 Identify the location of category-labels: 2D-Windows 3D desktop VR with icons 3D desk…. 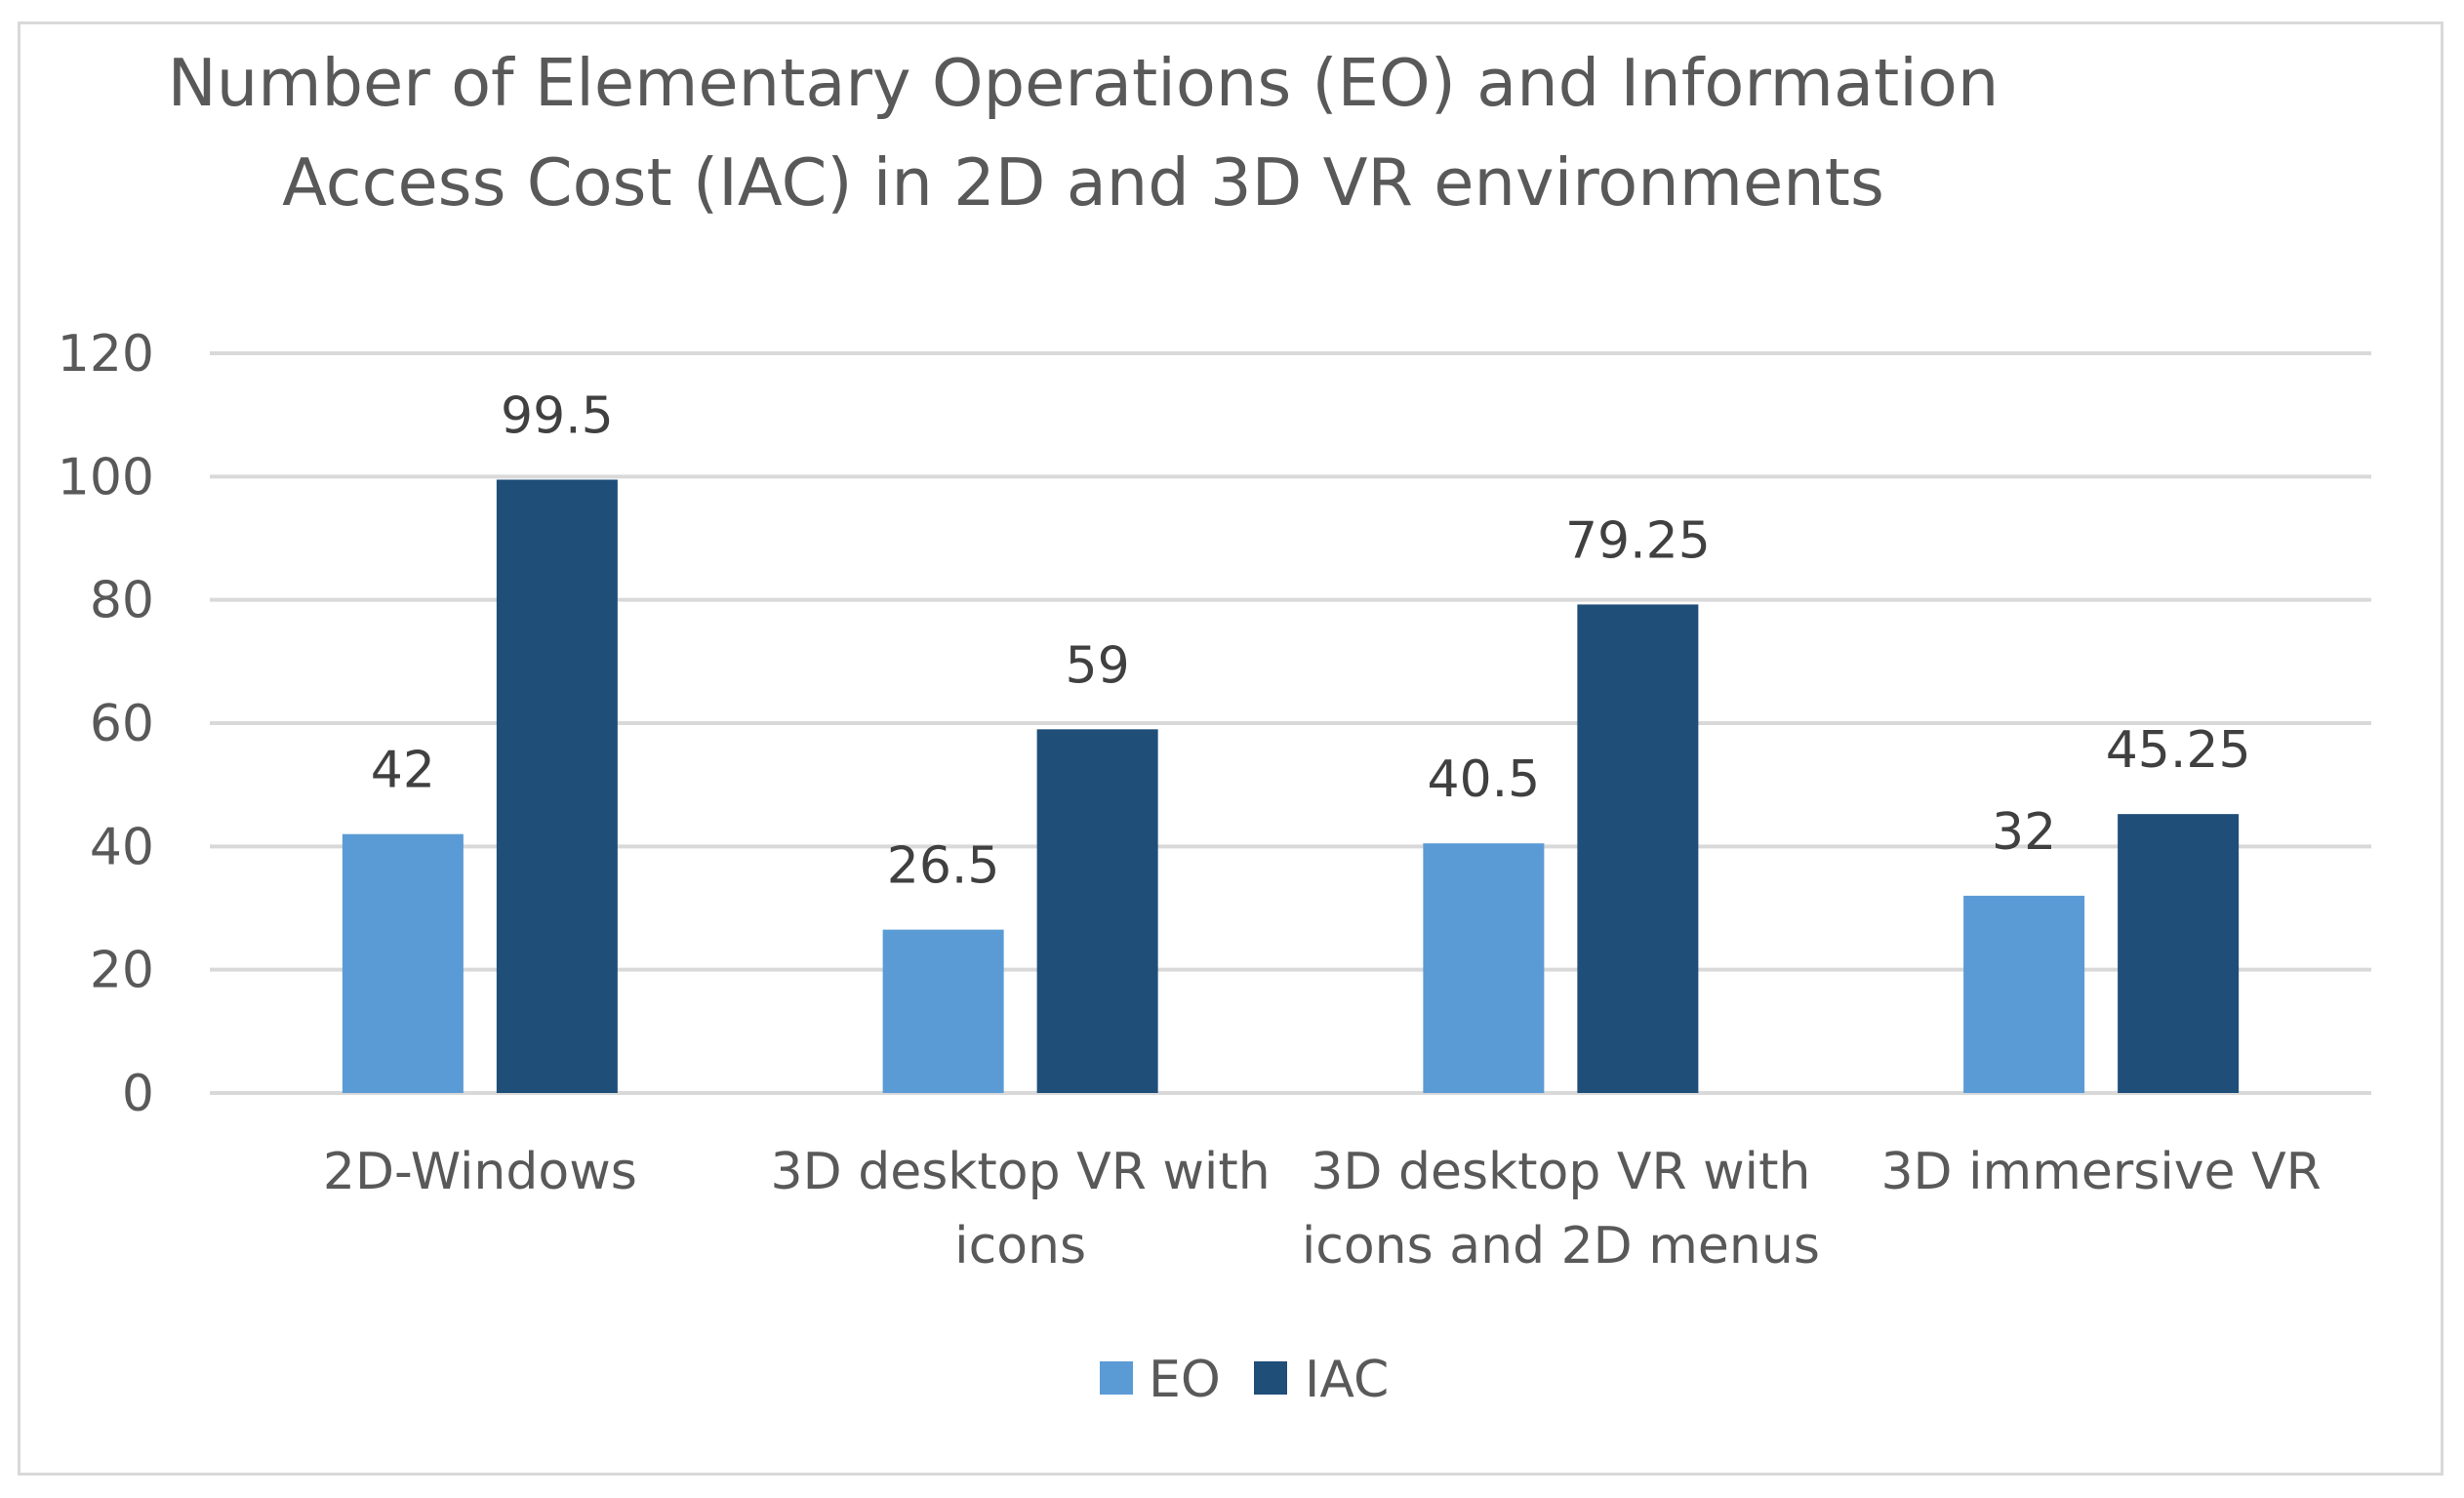
(1322, 1209).